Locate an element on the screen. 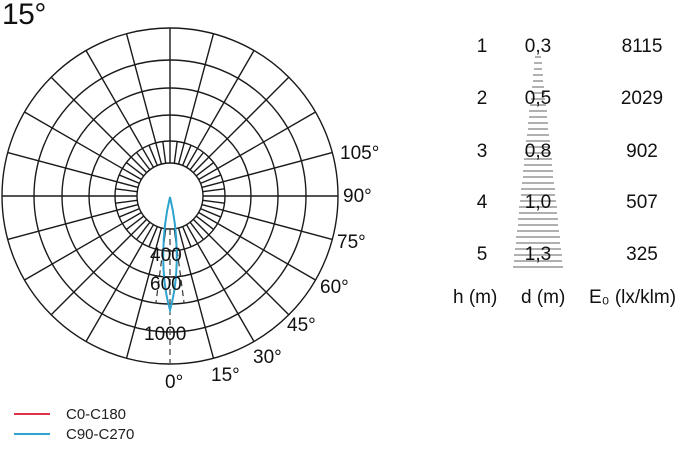 This screenshot has height=450, width=693. row-2-e: 2029 is located at coordinates (642, 98).